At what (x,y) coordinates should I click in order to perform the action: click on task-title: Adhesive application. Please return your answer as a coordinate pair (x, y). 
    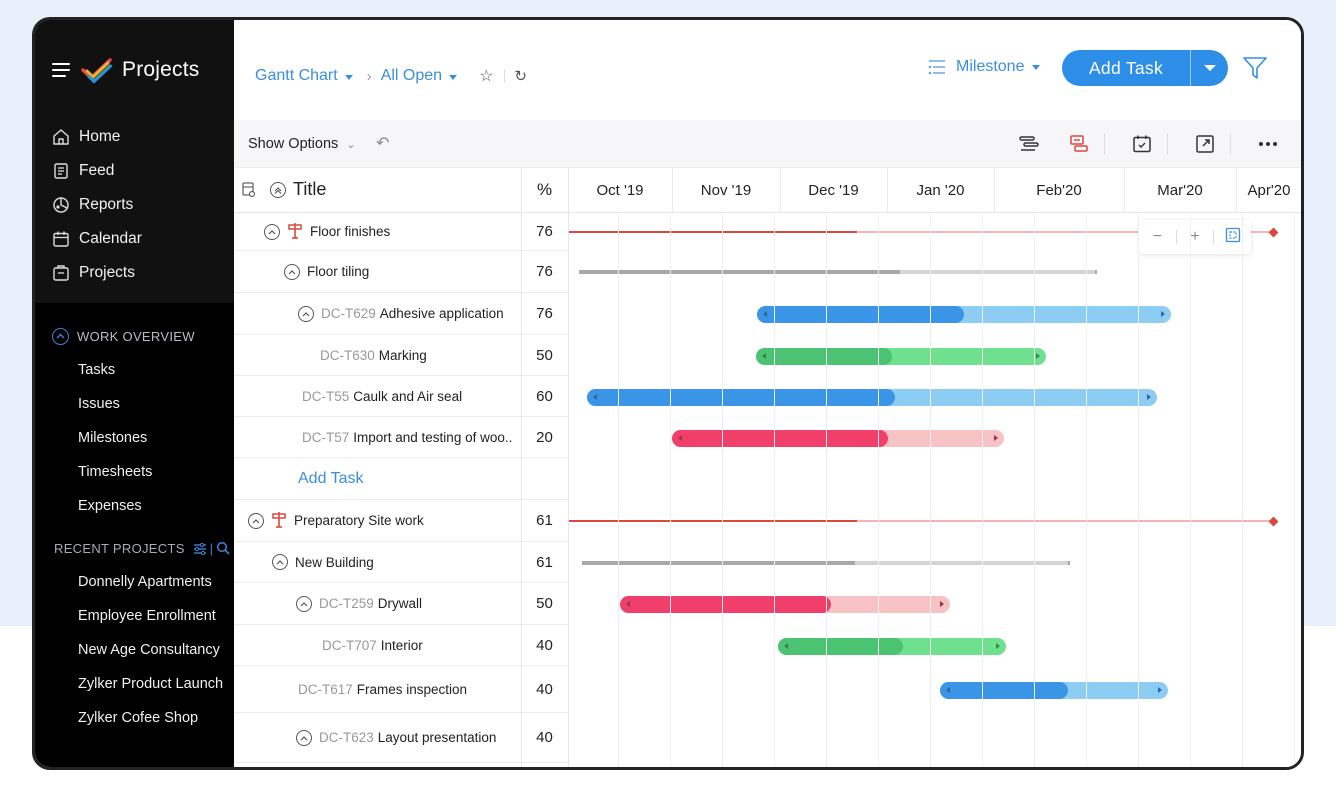
    Looking at the image, I should click on (441, 313).